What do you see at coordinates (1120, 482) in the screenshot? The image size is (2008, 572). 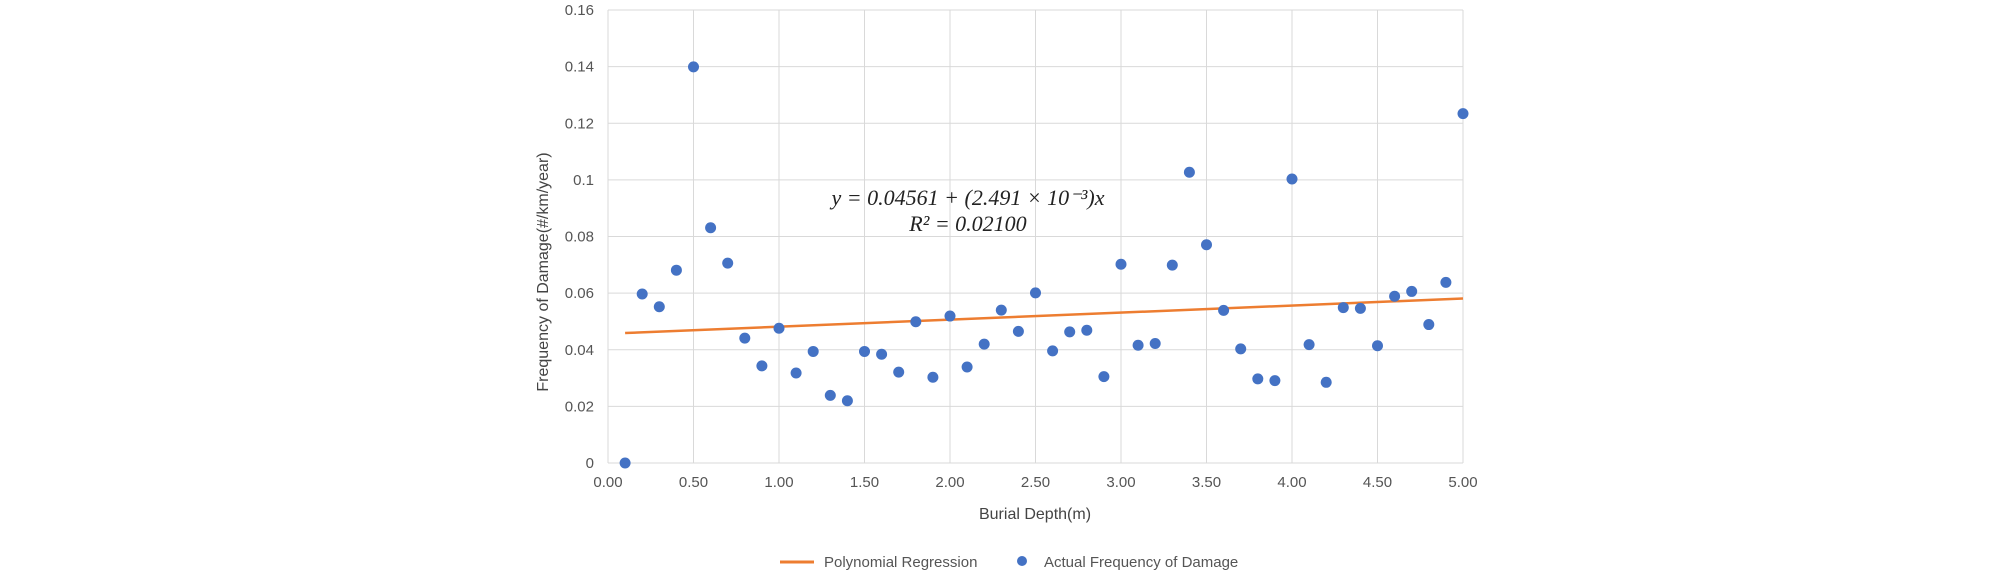 I see `x-tick-label: 3.00` at bounding box center [1120, 482].